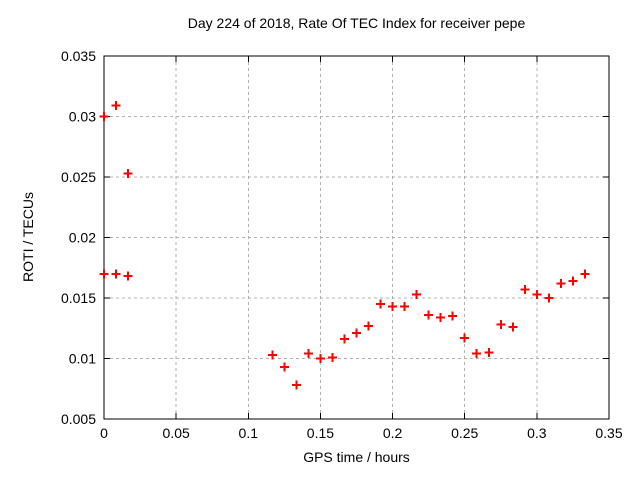 The width and height of the screenshot is (640, 480). Describe the element at coordinates (249, 433) in the screenshot. I see `x-tick-label: 0.1` at that location.